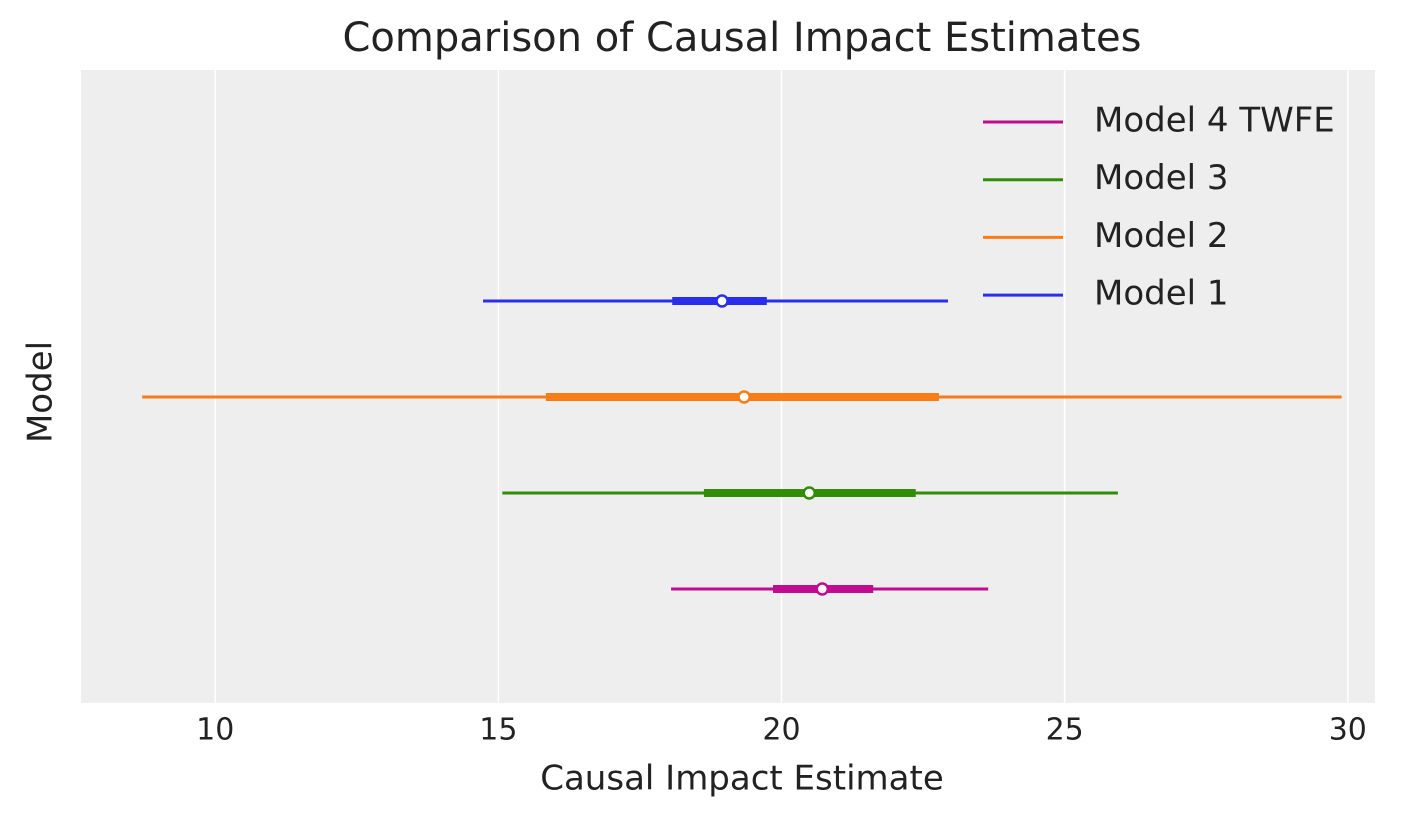 The image size is (1423, 823). Describe the element at coordinates (498, 730) in the screenshot. I see `x-tick-label: 15` at that location.